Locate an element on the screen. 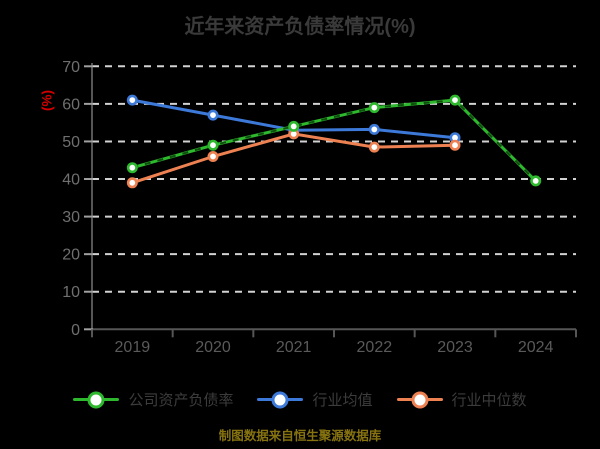 This screenshot has width=600, height=449. x-tick-label-2024: 2024 is located at coordinates (536, 347).